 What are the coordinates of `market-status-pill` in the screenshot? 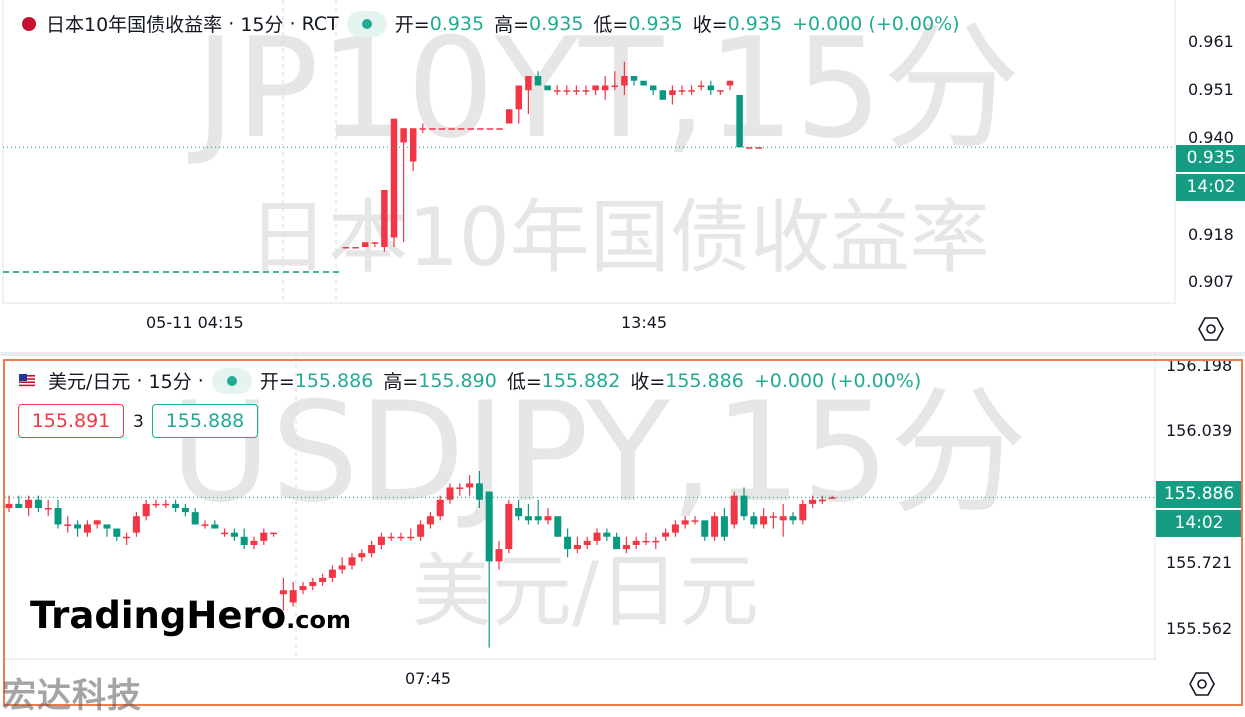 It's located at (231, 380).